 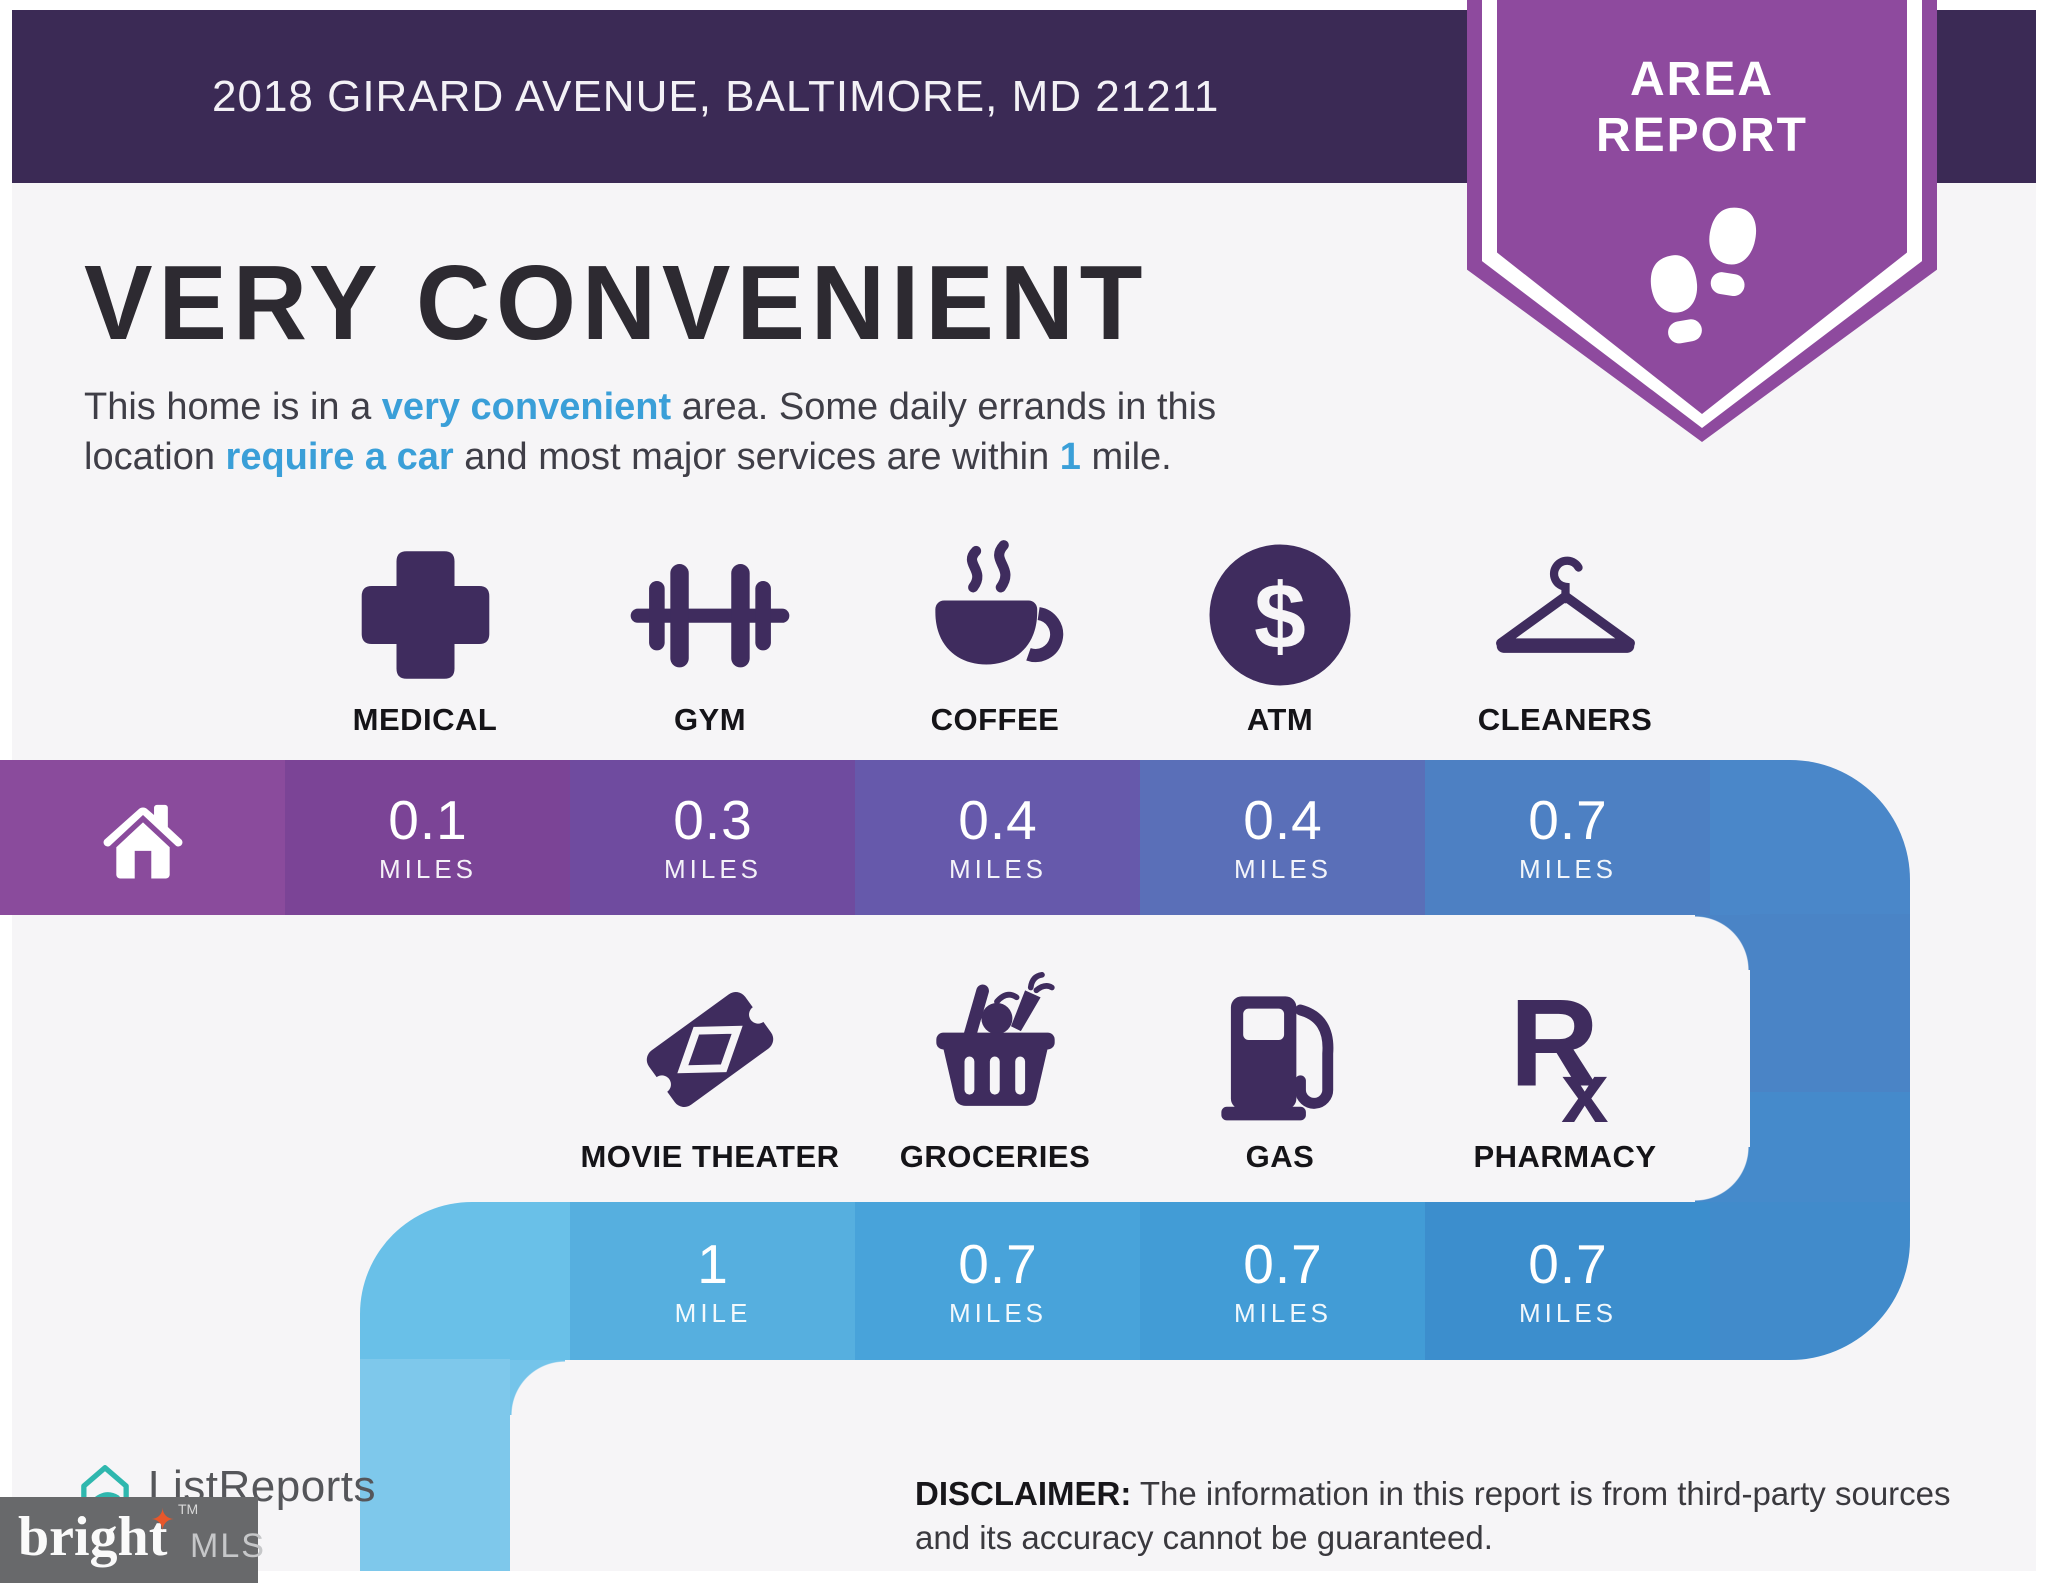 I want to click on rx-icon: R x, so click(x=1558, y=1051).